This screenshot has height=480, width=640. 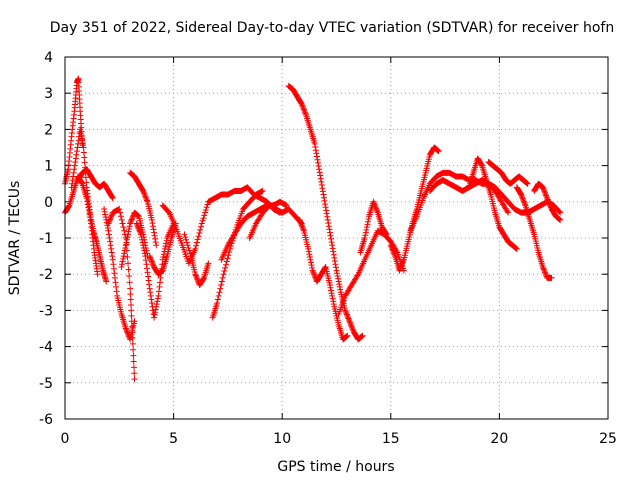 I want to click on y-tick-label: -6, so click(x=46, y=420).